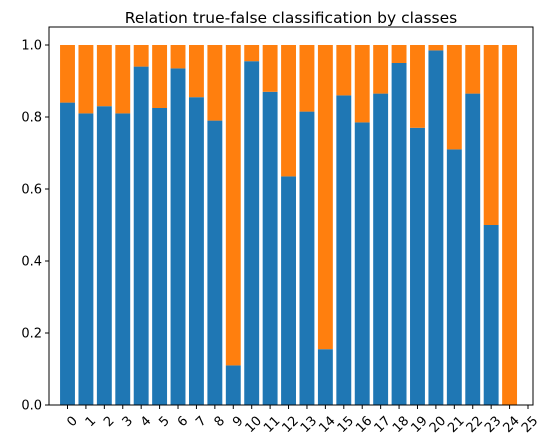 The height and width of the screenshot is (442, 550). Describe the element at coordinates (530, 425) in the screenshot. I see `x-tick-label-25: 25` at that location.